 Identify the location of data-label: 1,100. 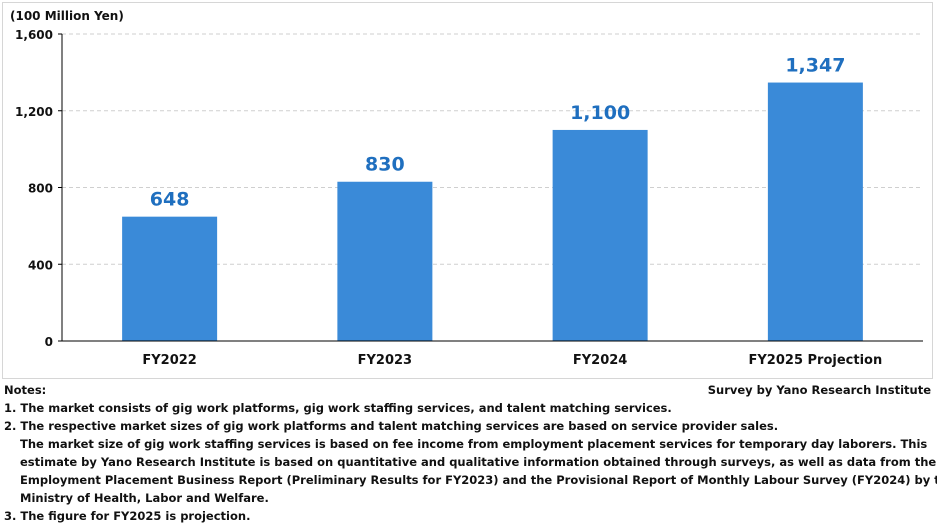
(600, 113).